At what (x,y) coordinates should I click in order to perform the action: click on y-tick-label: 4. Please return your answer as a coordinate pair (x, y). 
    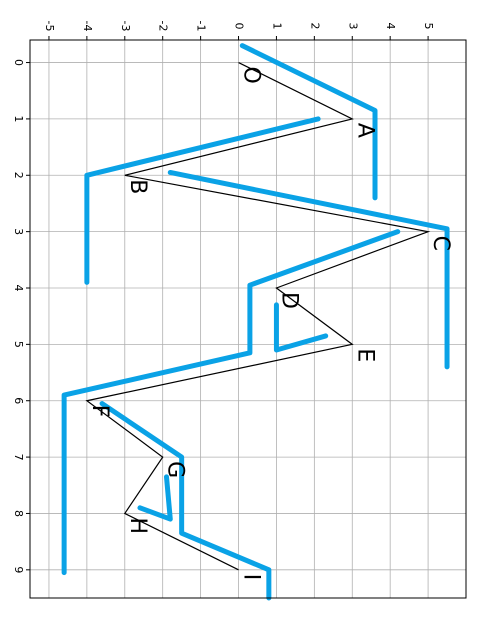
    Looking at the image, I should click on (390, 26).